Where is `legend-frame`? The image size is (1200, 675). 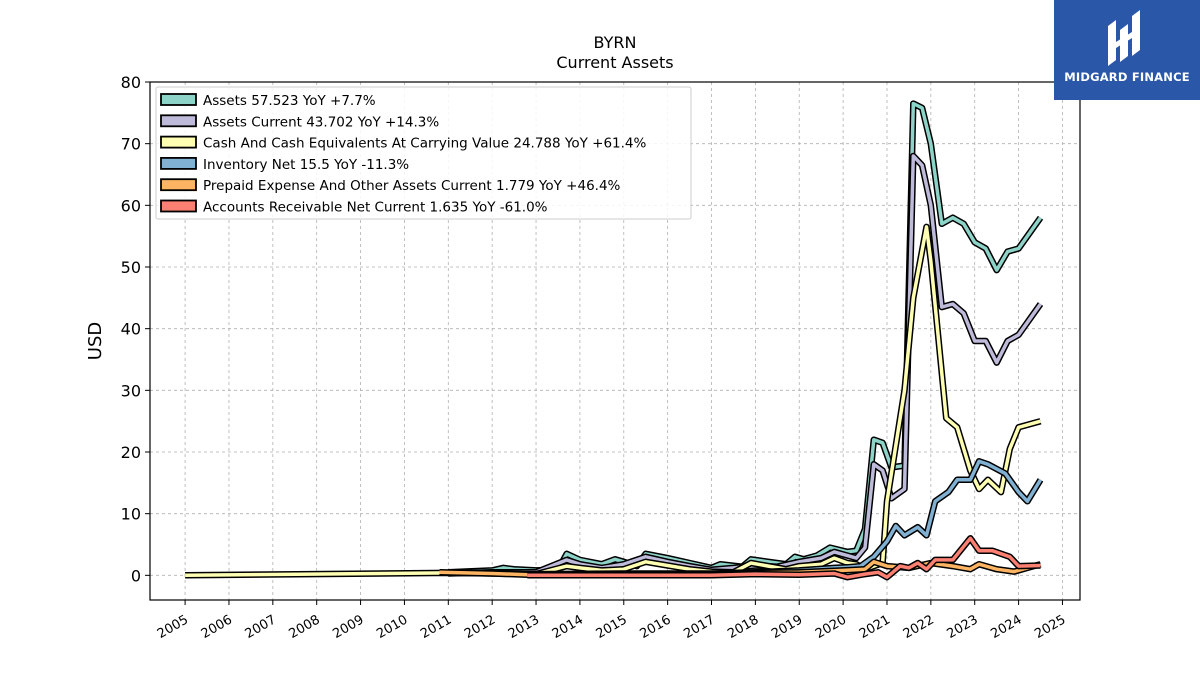 legend-frame is located at coordinates (423, 153).